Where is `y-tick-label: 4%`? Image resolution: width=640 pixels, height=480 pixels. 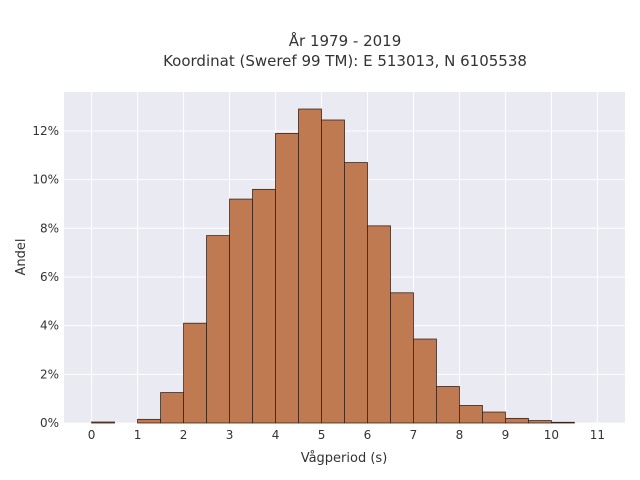
y-tick-label: 4% is located at coordinates (49, 326).